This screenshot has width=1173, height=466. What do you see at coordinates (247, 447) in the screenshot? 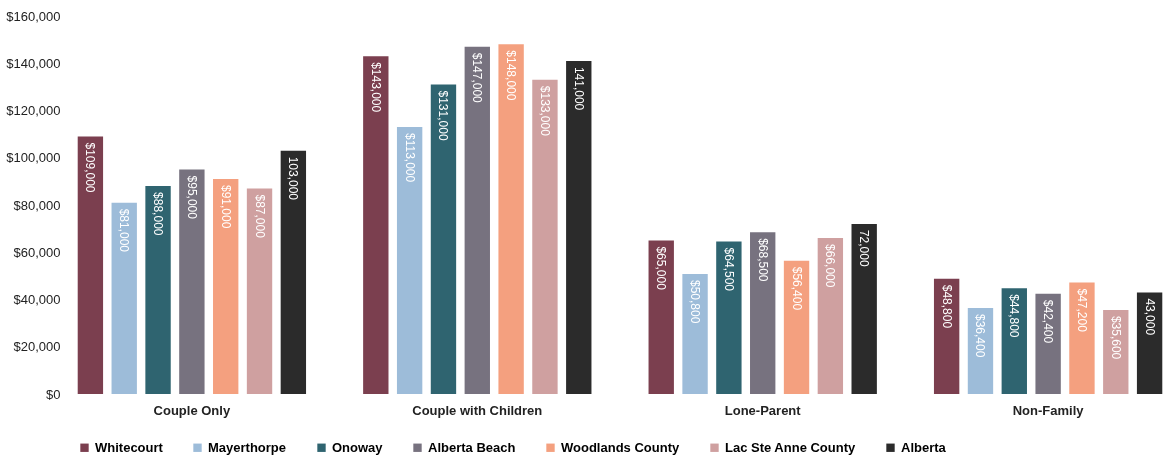
I see `legend-label: Mayerthorpe` at bounding box center [247, 447].